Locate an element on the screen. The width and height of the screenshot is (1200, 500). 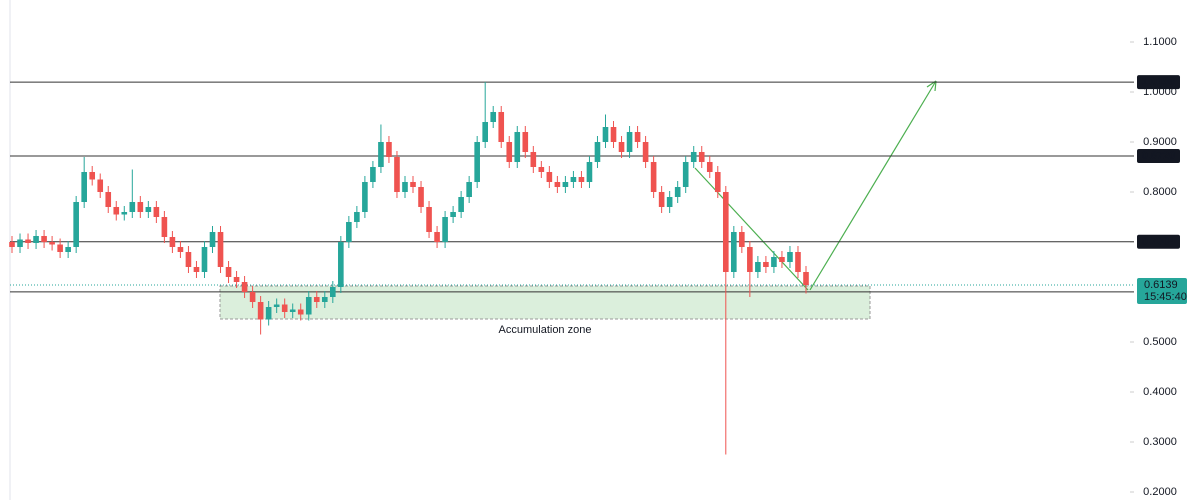
level-label: 1.0198 is located at coordinates (1159, 82).